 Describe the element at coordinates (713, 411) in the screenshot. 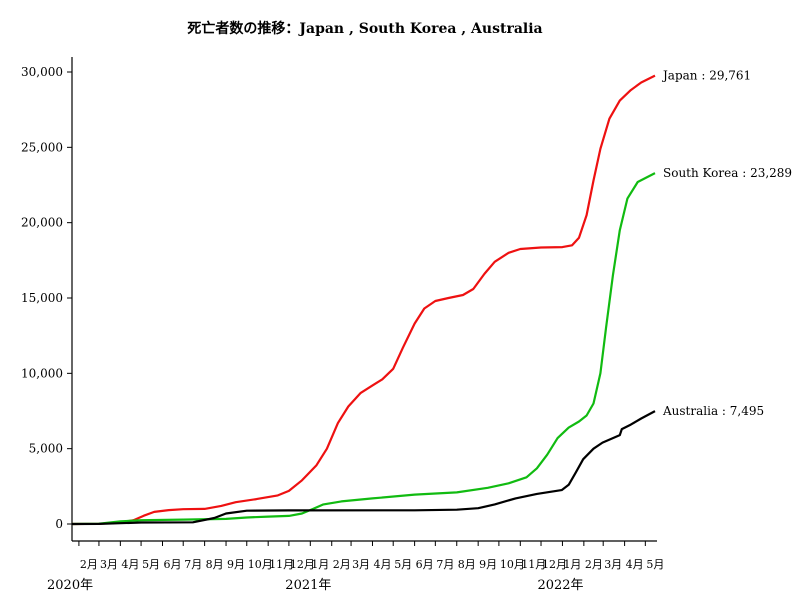

I see `end-label-australia: Australia : 7,495` at that location.